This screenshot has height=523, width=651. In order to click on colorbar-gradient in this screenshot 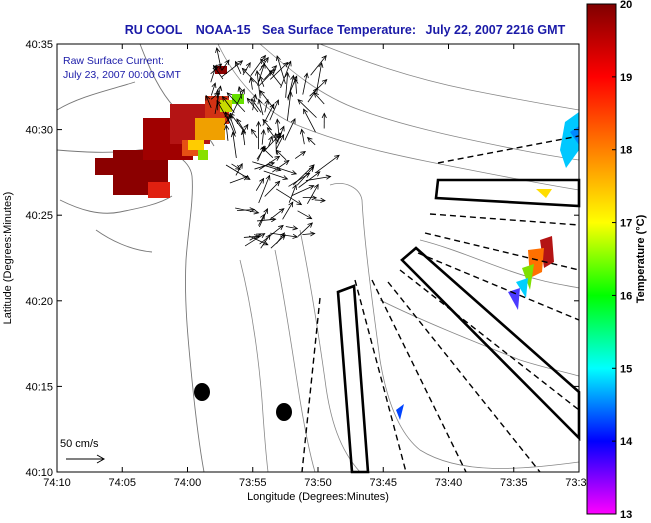, I will do `click(601, 259)`.